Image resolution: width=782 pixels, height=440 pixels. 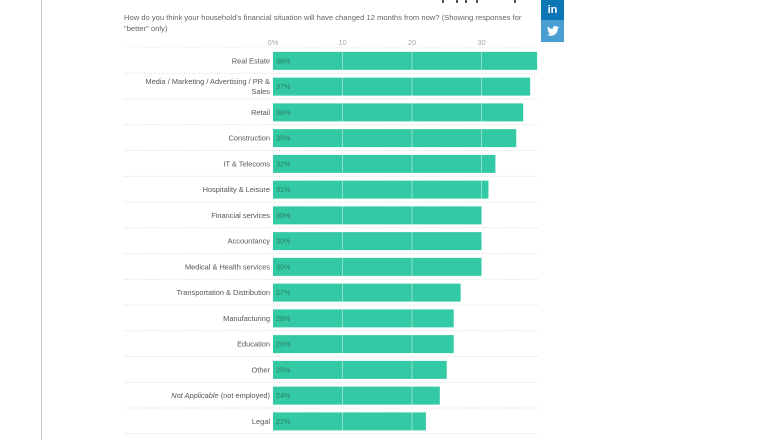 I want to click on bar-row: 27% Transportation & Distribution, so click(x=331, y=294).